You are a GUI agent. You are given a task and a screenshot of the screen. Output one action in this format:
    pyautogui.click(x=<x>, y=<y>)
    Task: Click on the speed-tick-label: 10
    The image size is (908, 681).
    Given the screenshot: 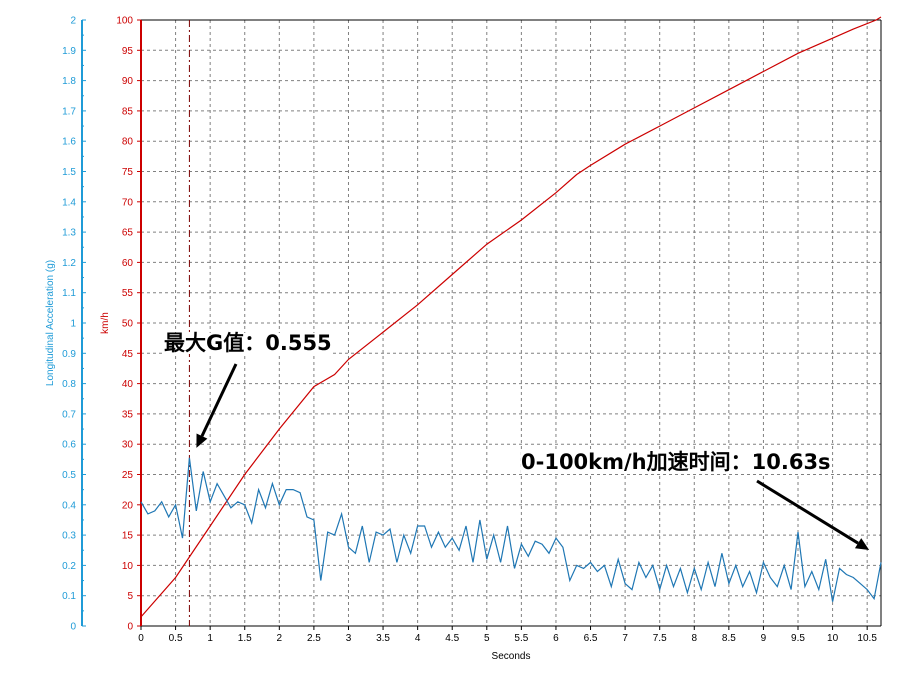 What is the action you would take?
    pyautogui.click(x=128, y=566)
    